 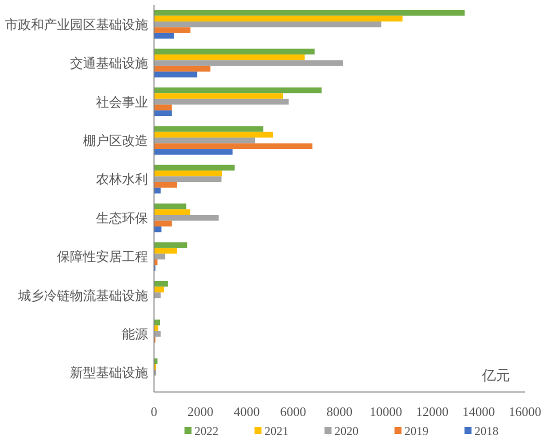 What do you see at coordinates (293, 411) in the screenshot?
I see `x-tick-label: 6000` at bounding box center [293, 411].